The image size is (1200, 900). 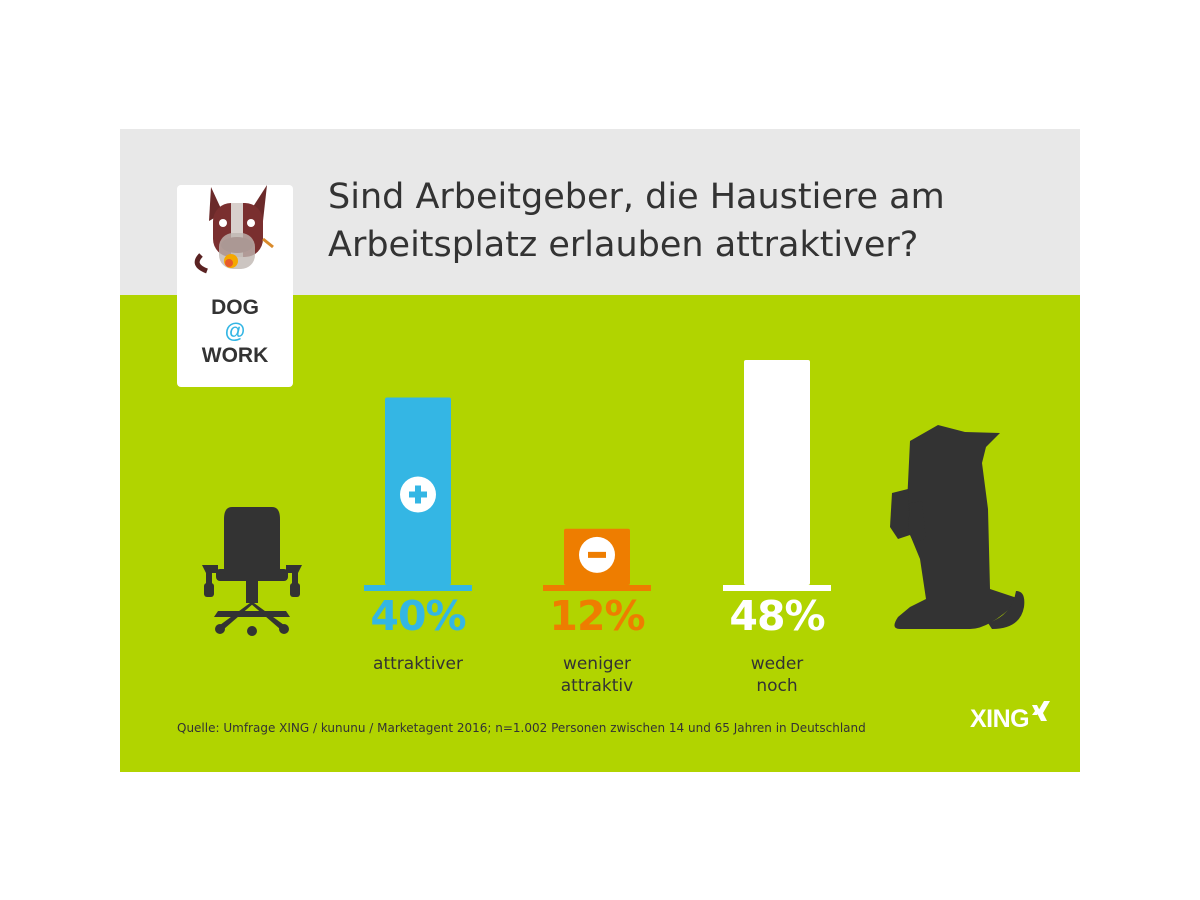 I want to click on bar-weder-noch, so click(x=777, y=472).